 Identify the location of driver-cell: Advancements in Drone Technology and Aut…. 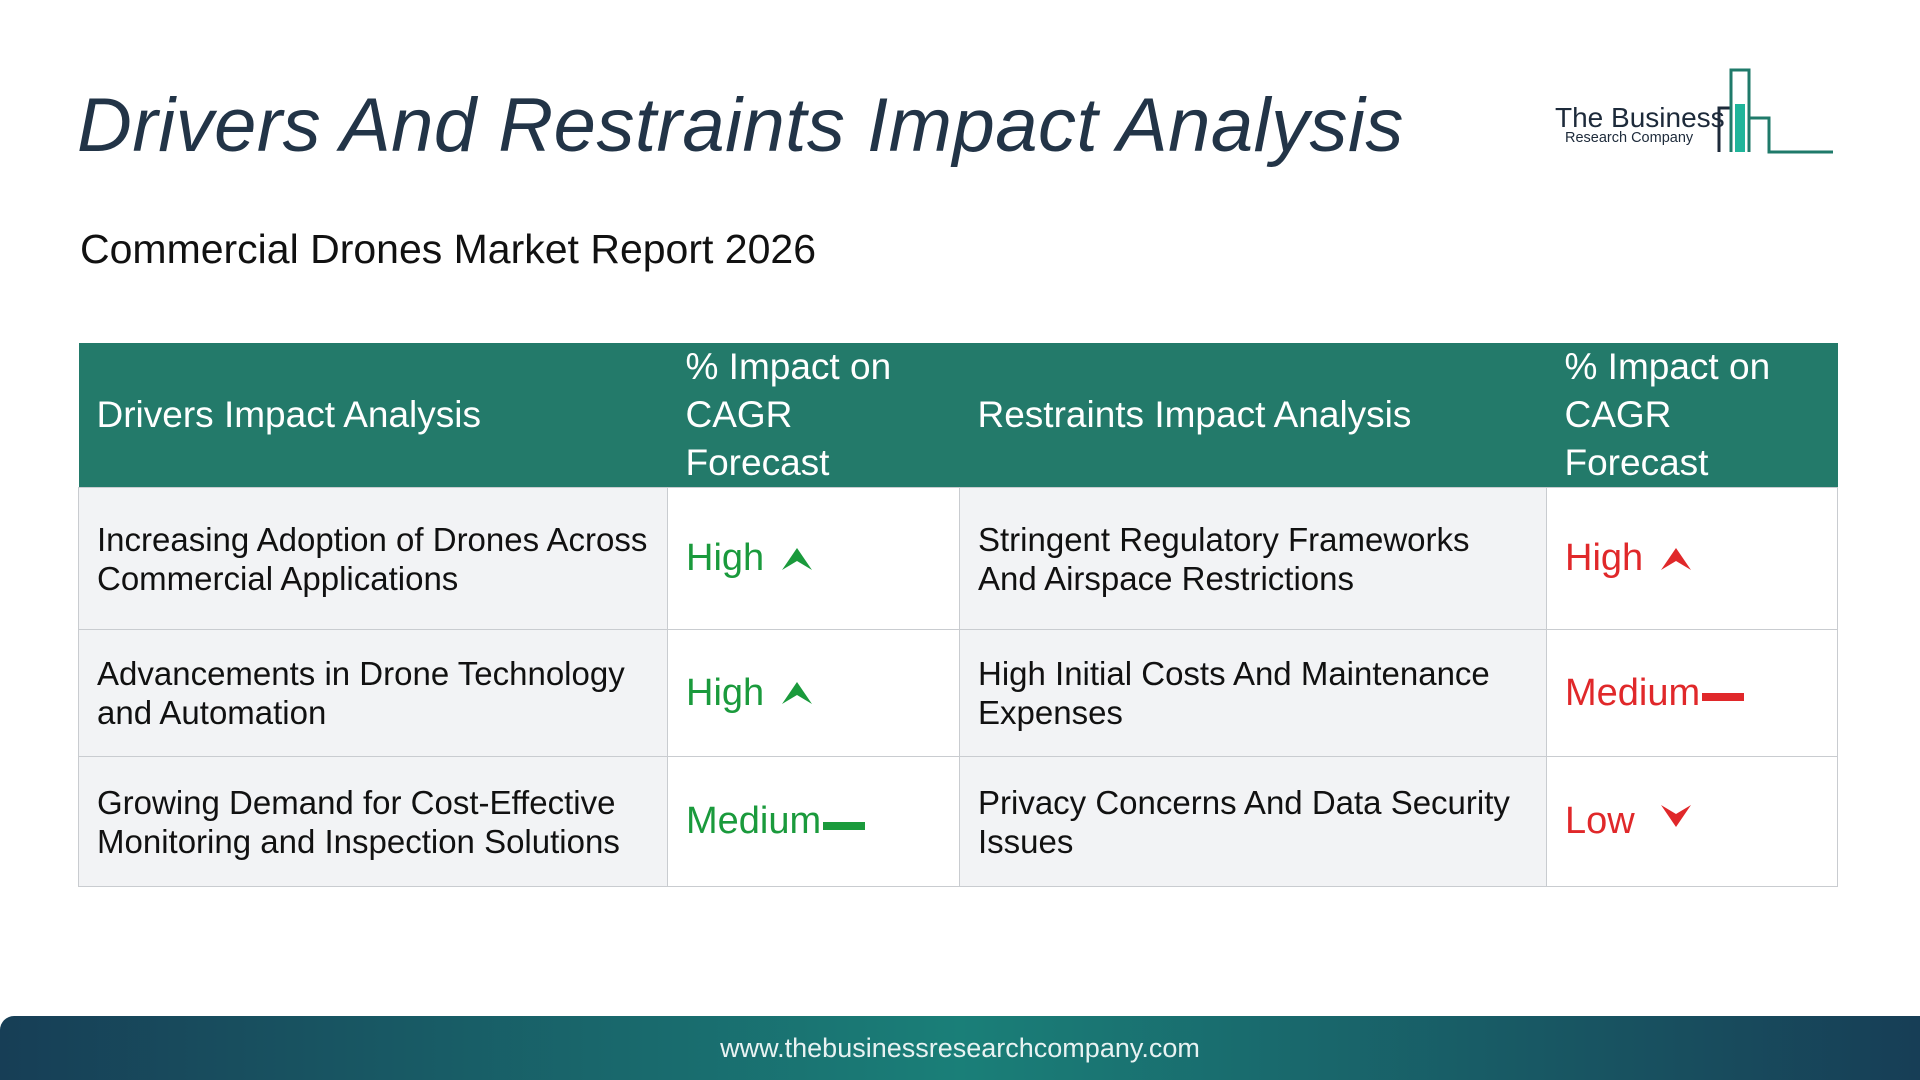
(373, 693).